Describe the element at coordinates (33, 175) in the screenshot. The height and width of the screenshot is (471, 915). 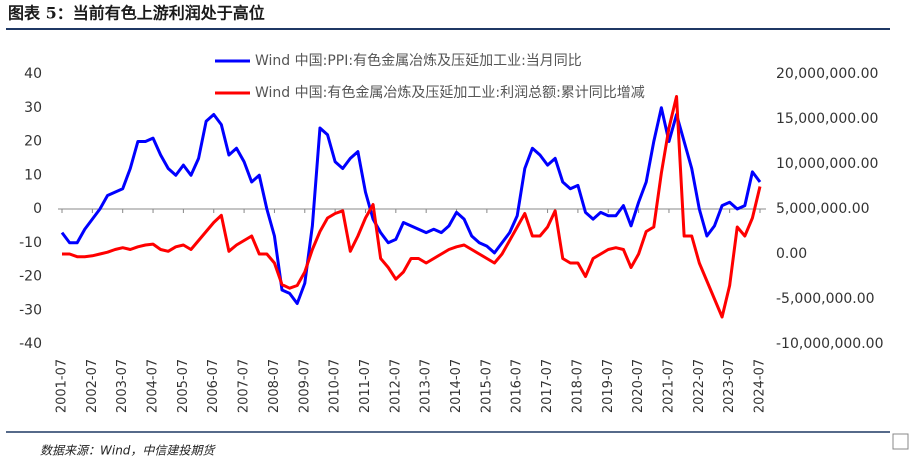
I see `y-tick-label: 10` at that location.